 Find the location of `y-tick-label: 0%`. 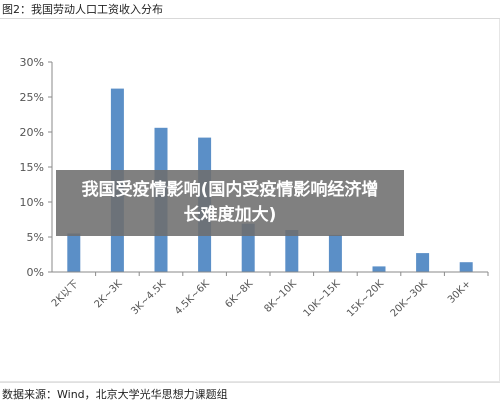

y-tick-label: 0% is located at coordinates (35, 272).